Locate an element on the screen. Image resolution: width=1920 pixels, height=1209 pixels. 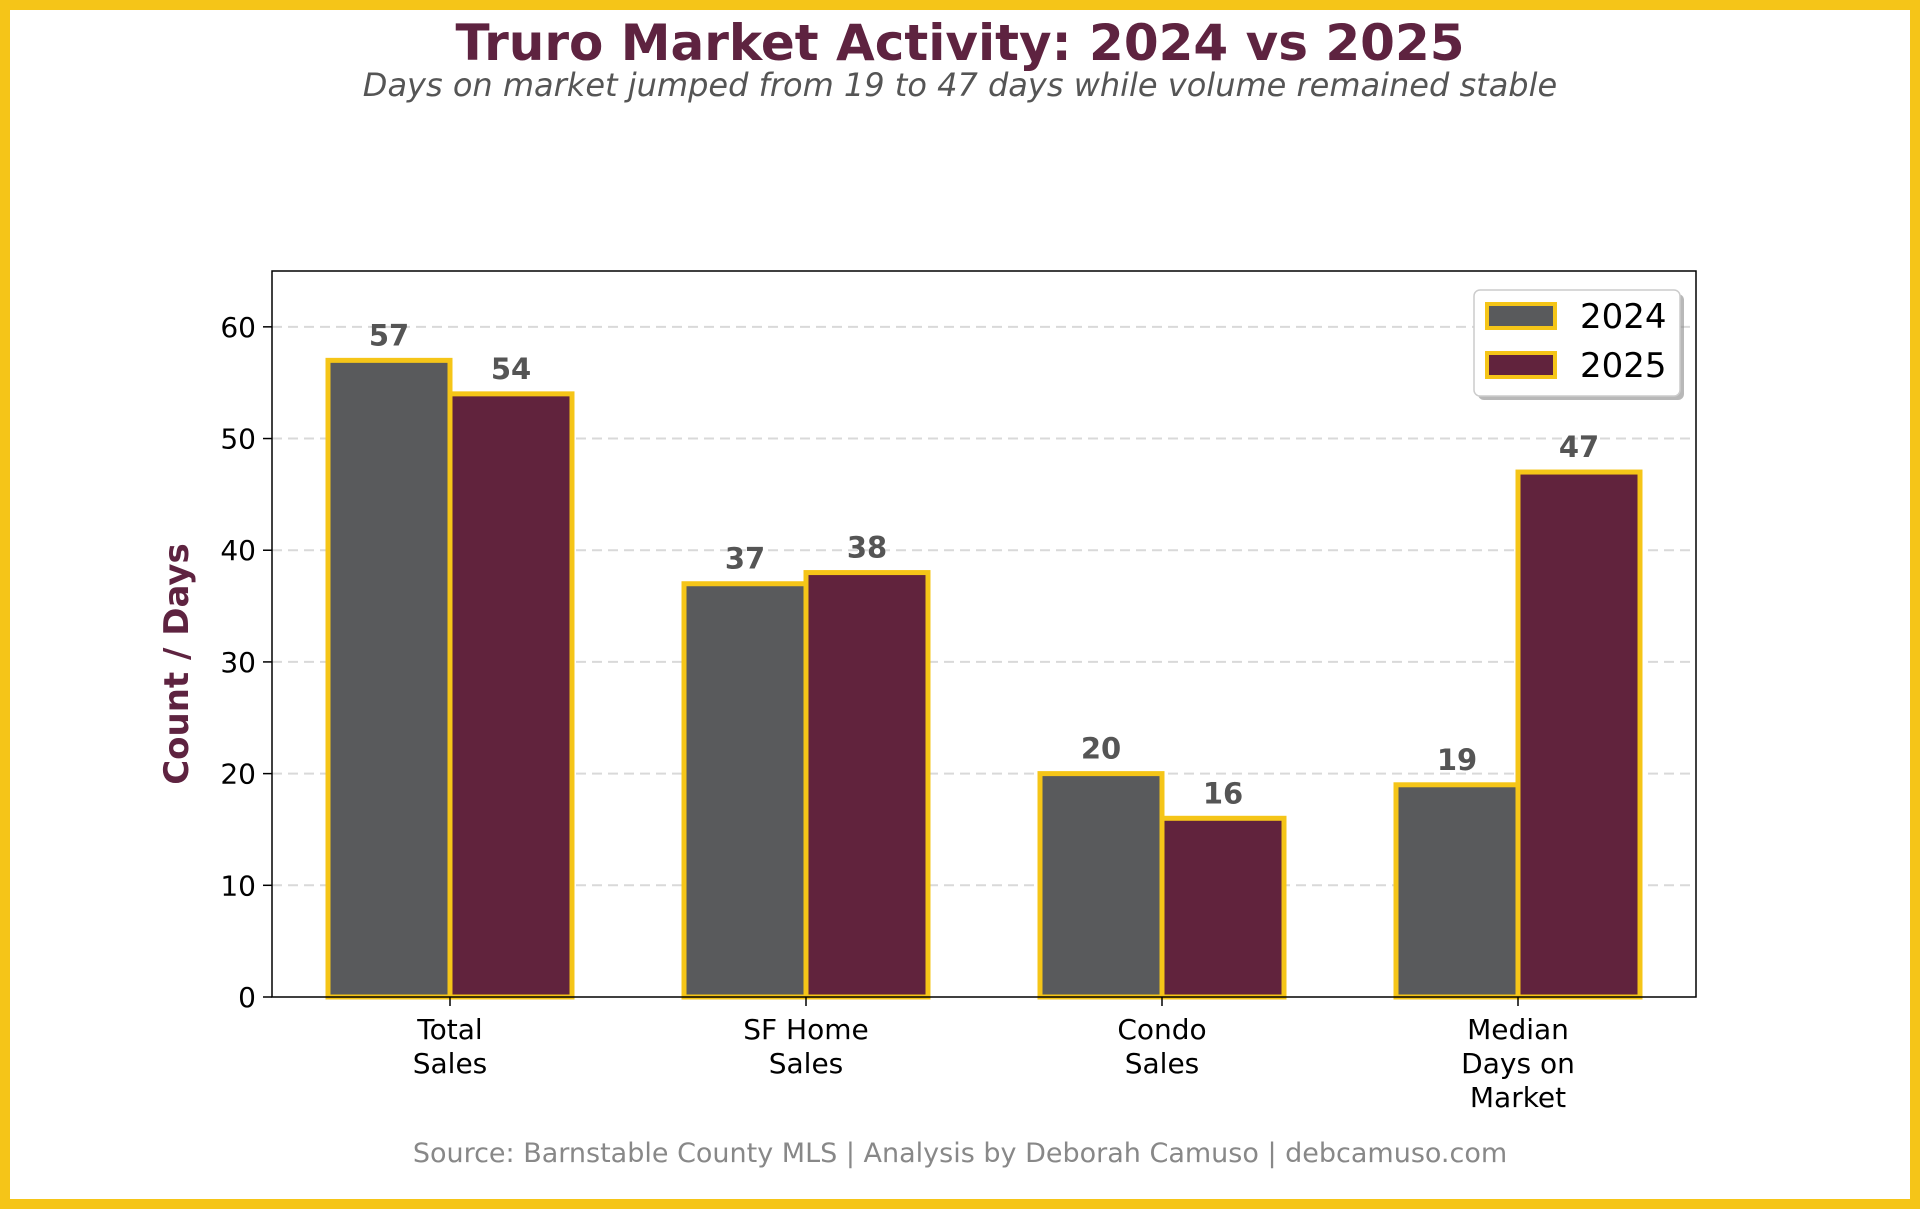
legend-swatch-2025 is located at coordinates (1521, 365).